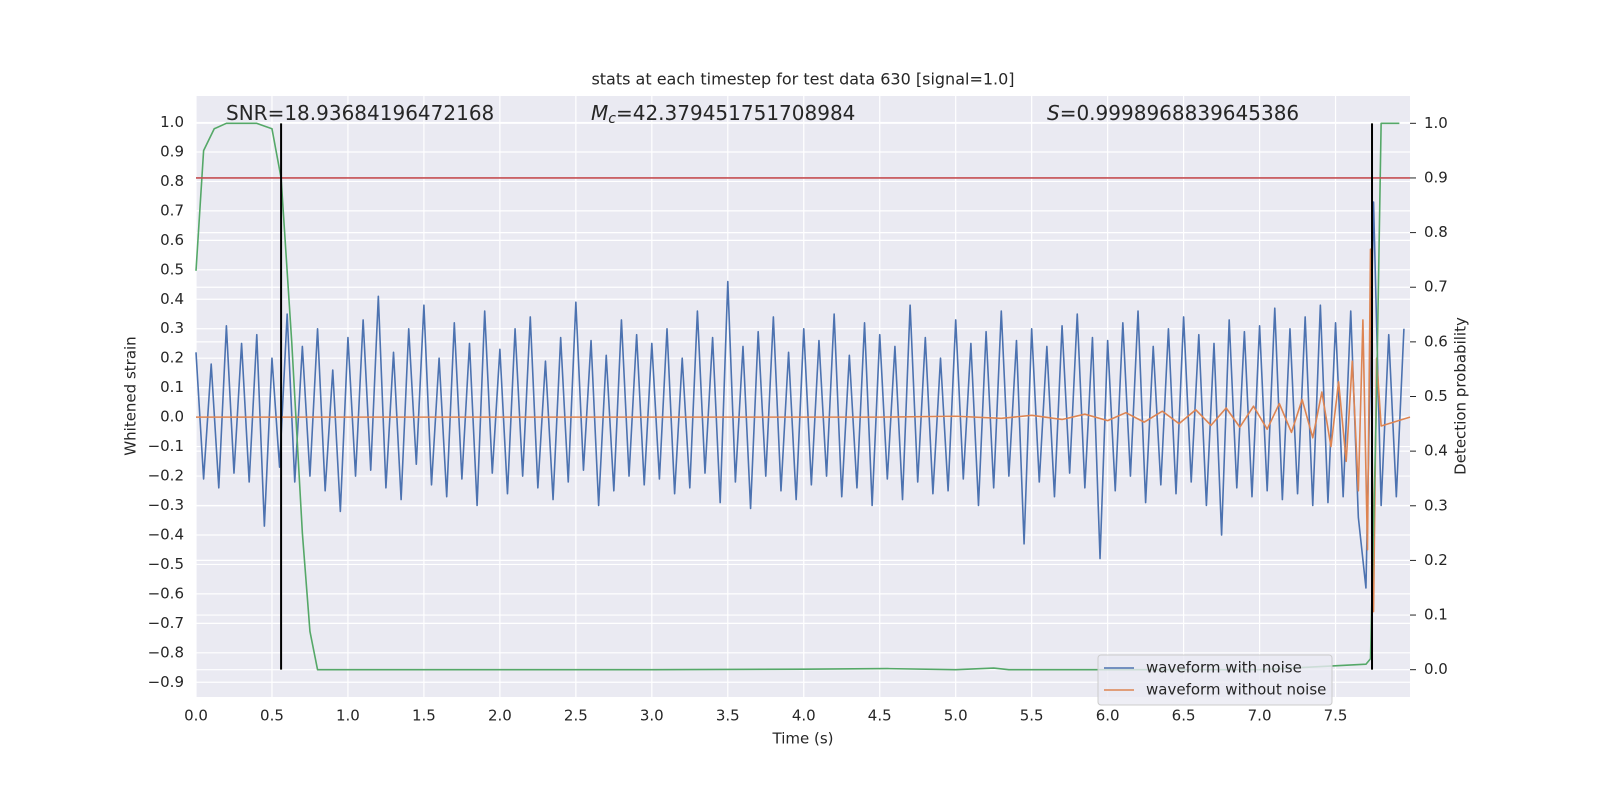 The height and width of the screenshot is (800, 1600). I want to click on legend-box, so click(1215, 680).